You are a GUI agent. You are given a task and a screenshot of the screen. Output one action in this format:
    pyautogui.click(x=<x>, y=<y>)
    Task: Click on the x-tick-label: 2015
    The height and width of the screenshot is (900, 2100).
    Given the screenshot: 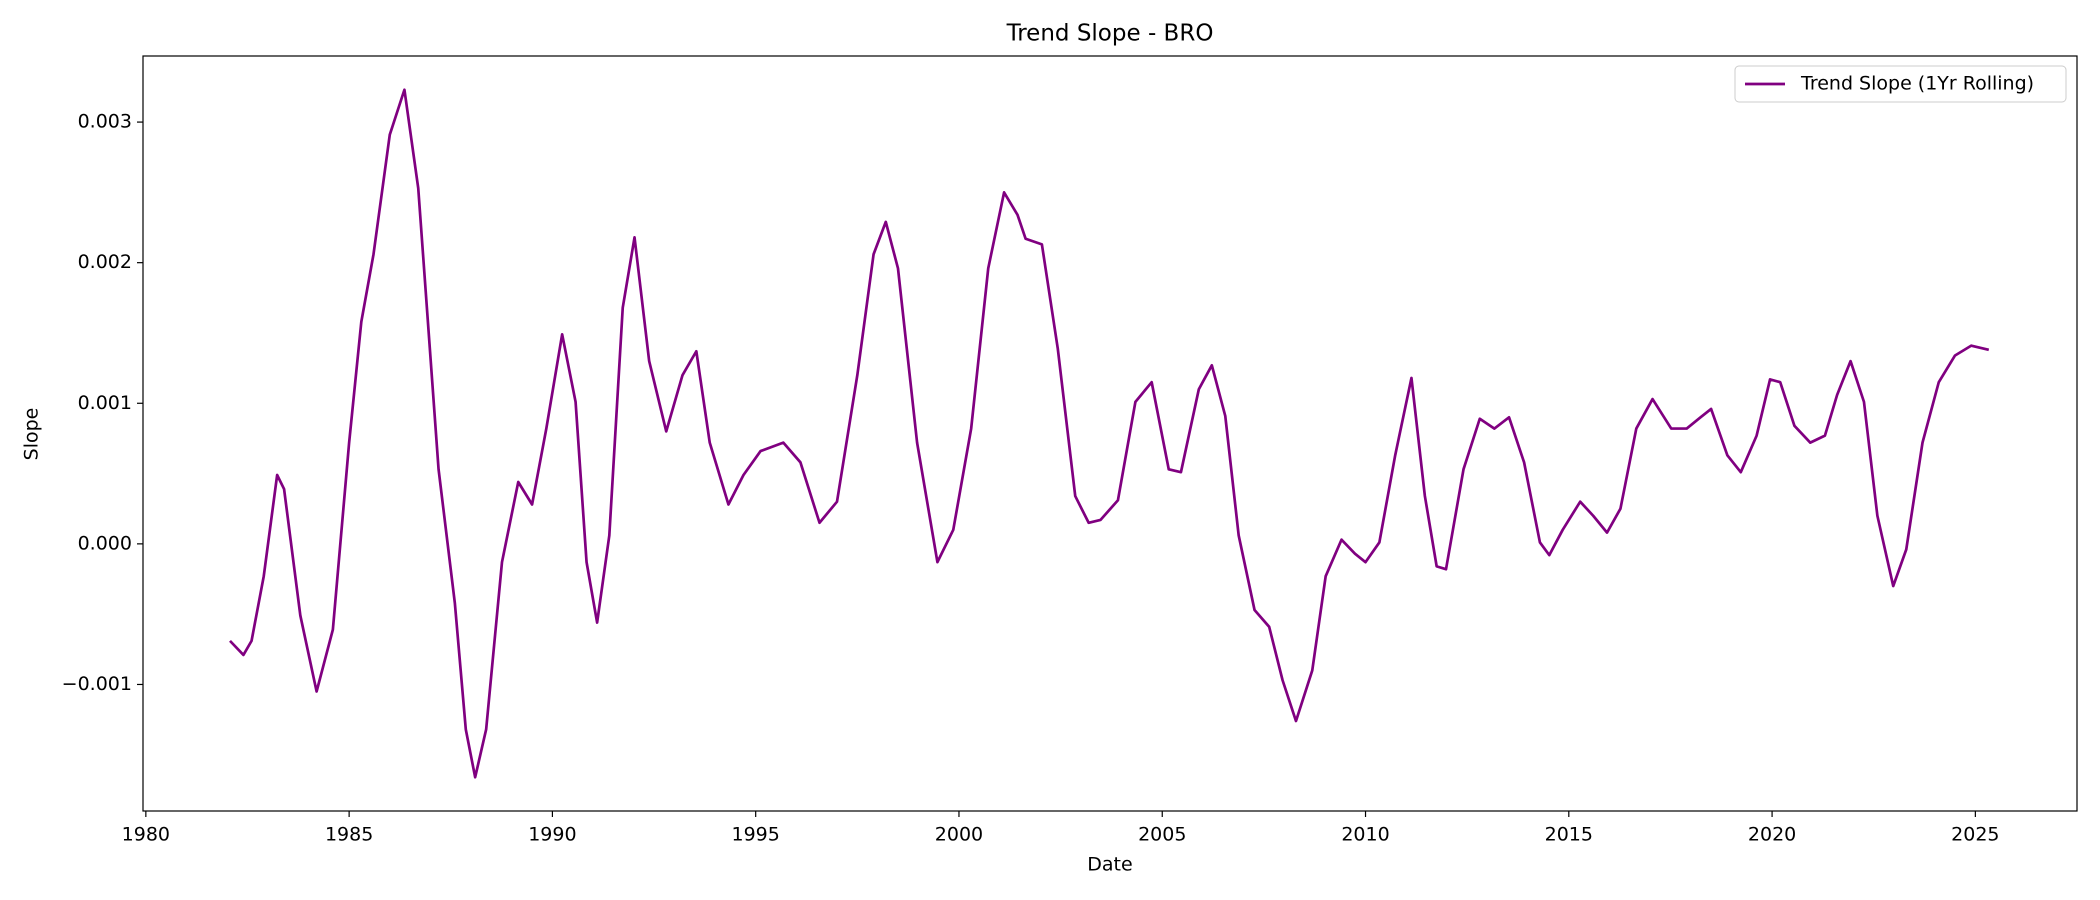 What is the action you would take?
    pyautogui.click(x=1569, y=835)
    